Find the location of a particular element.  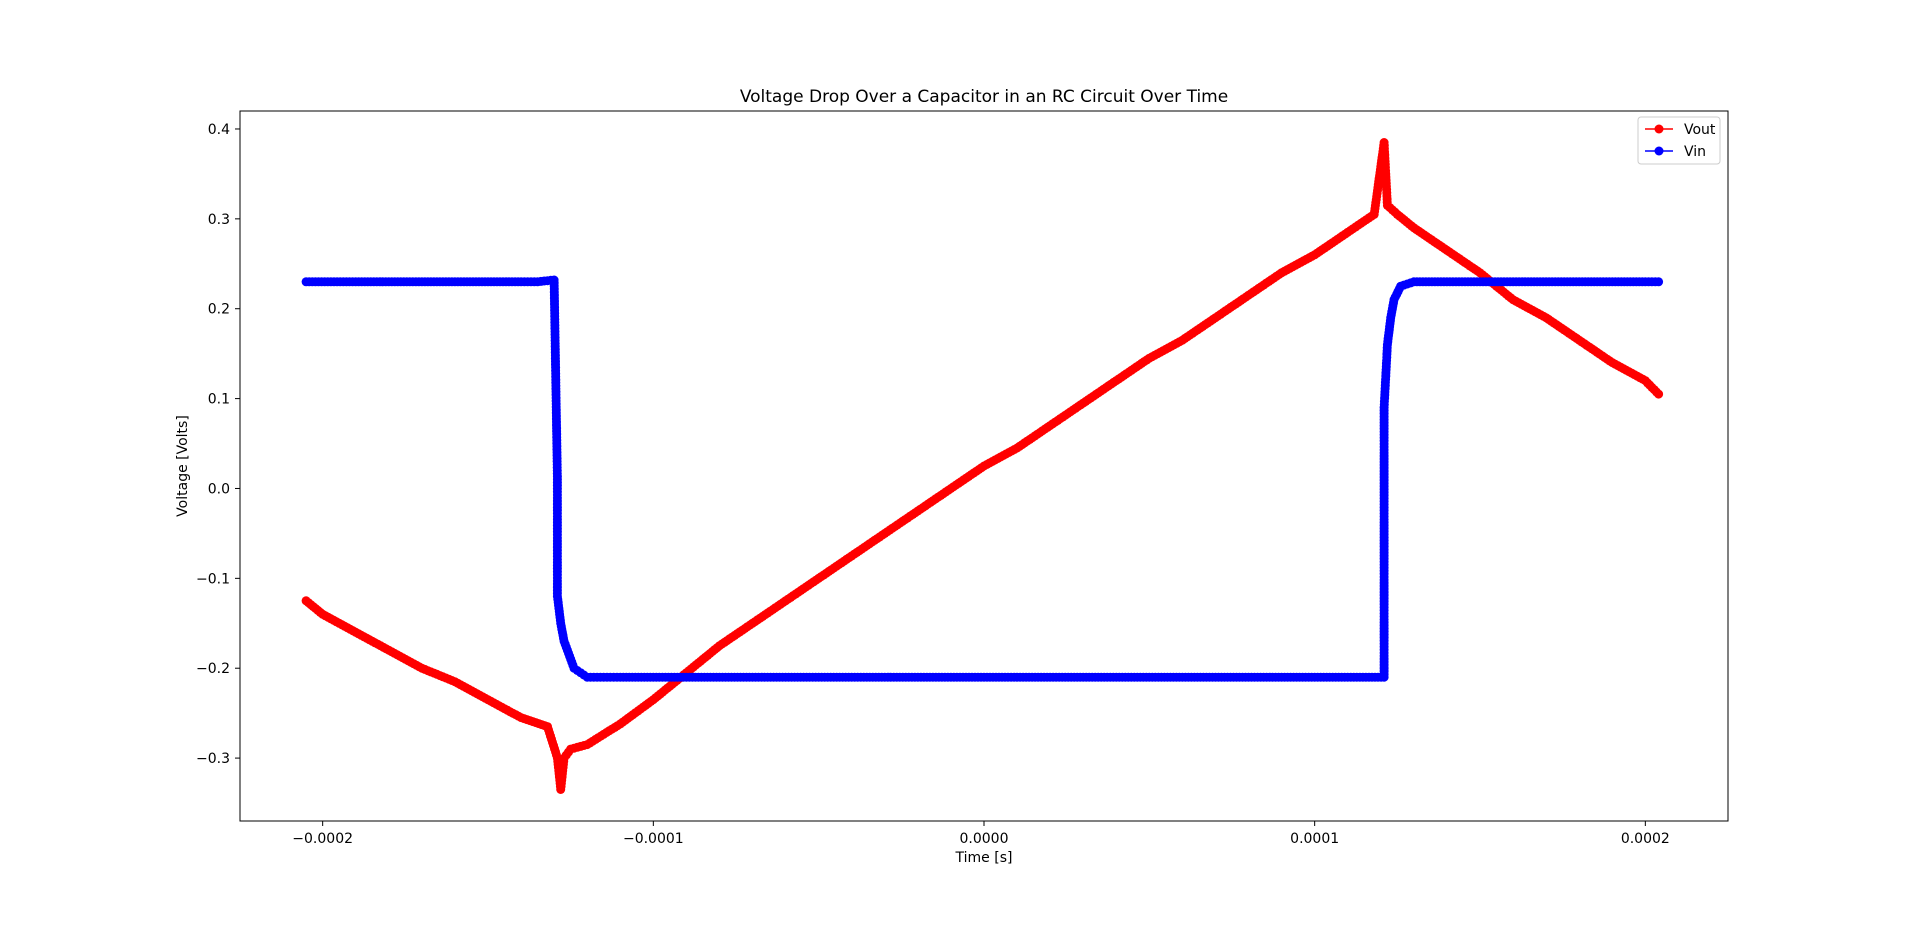

y-tick-label: −0.3 is located at coordinates (213, 759).